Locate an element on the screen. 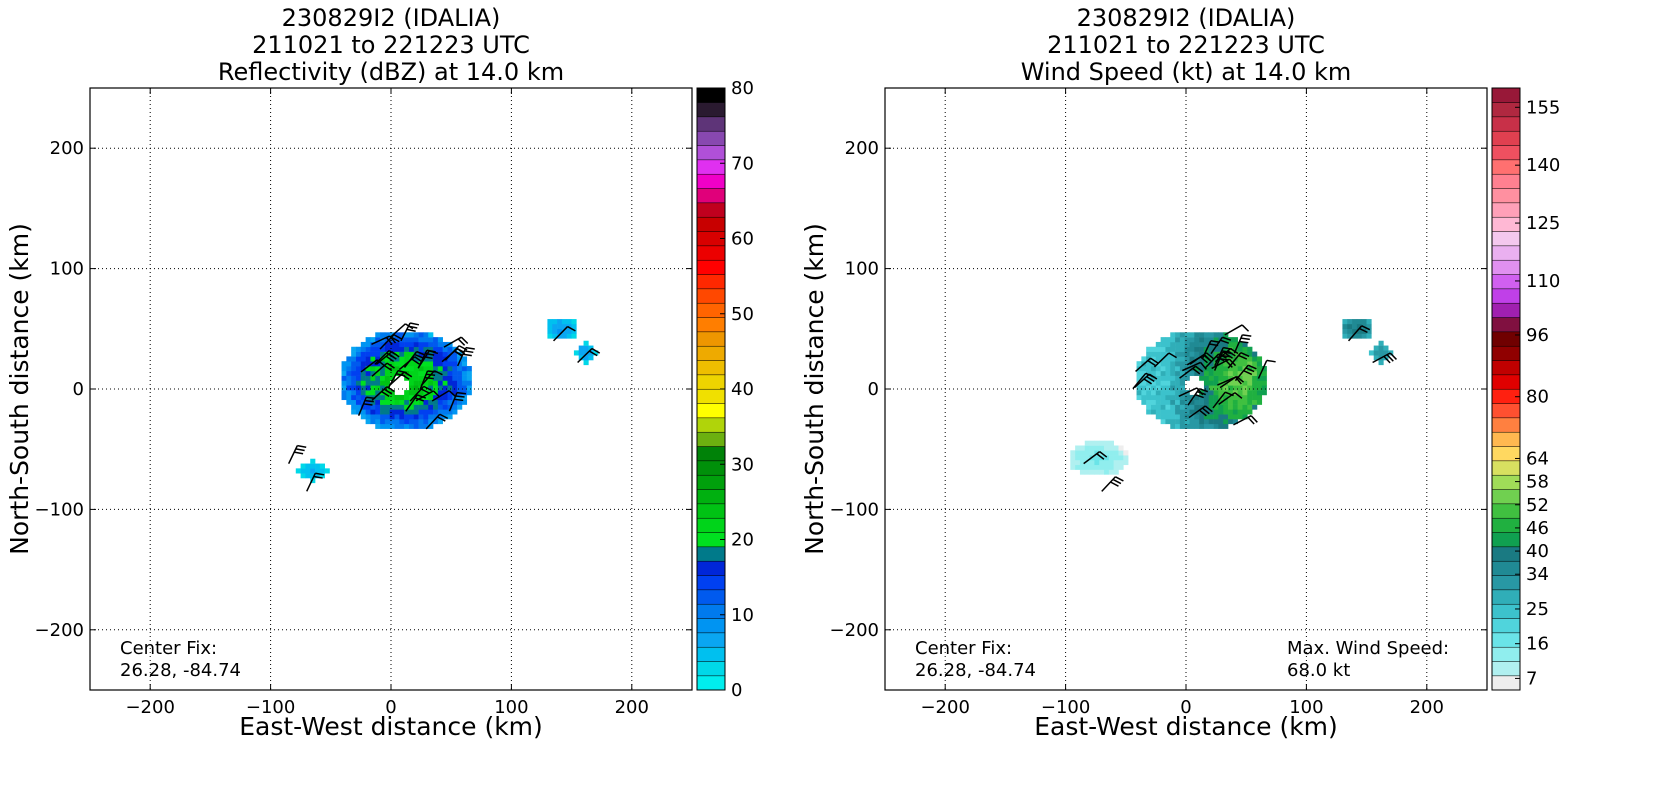  colorbar-tick-label: 64 is located at coordinates (1537, 458).